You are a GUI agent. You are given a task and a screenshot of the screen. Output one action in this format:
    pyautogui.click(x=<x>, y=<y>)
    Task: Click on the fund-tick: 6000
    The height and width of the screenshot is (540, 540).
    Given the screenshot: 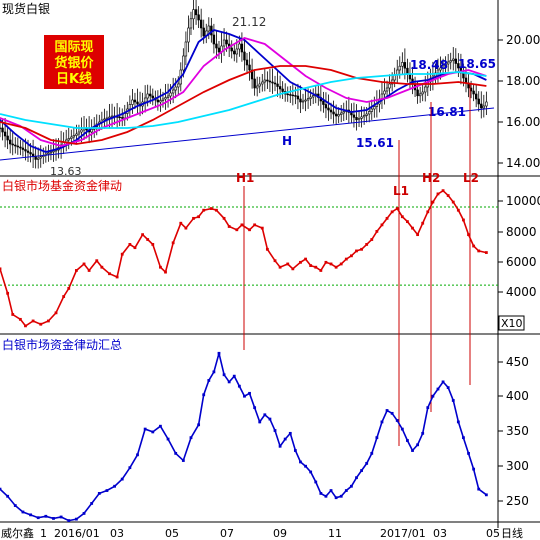 What is the action you would take?
    pyautogui.click(x=521, y=262)
    